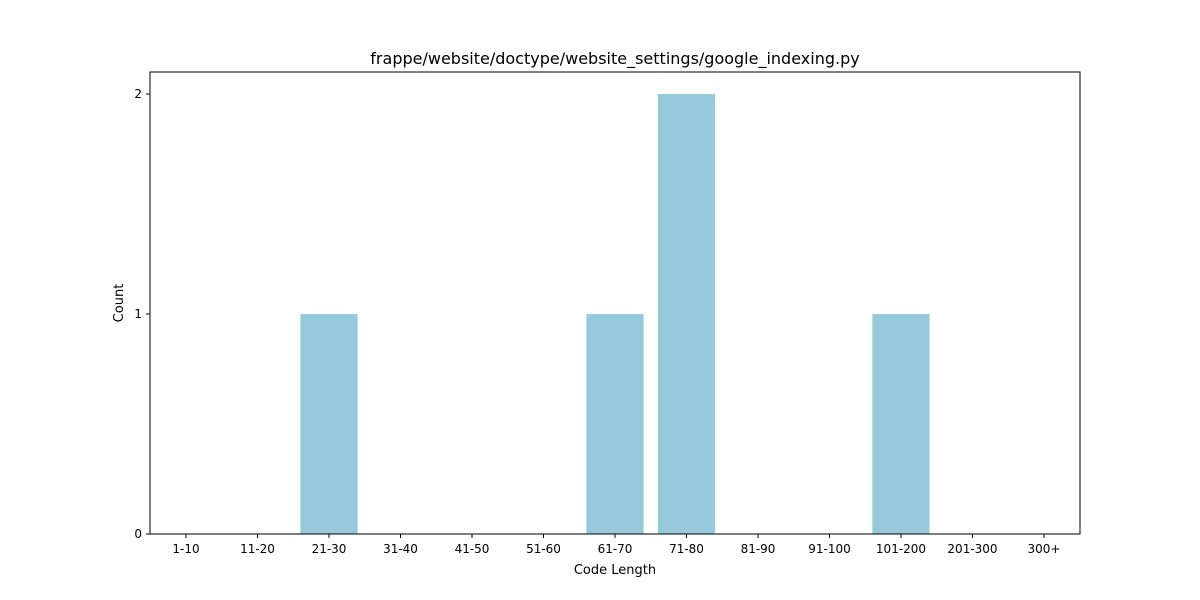 This screenshot has width=1200, height=600. Describe the element at coordinates (829, 549) in the screenshot. I see `x-tick-label: 91-100` at that location.